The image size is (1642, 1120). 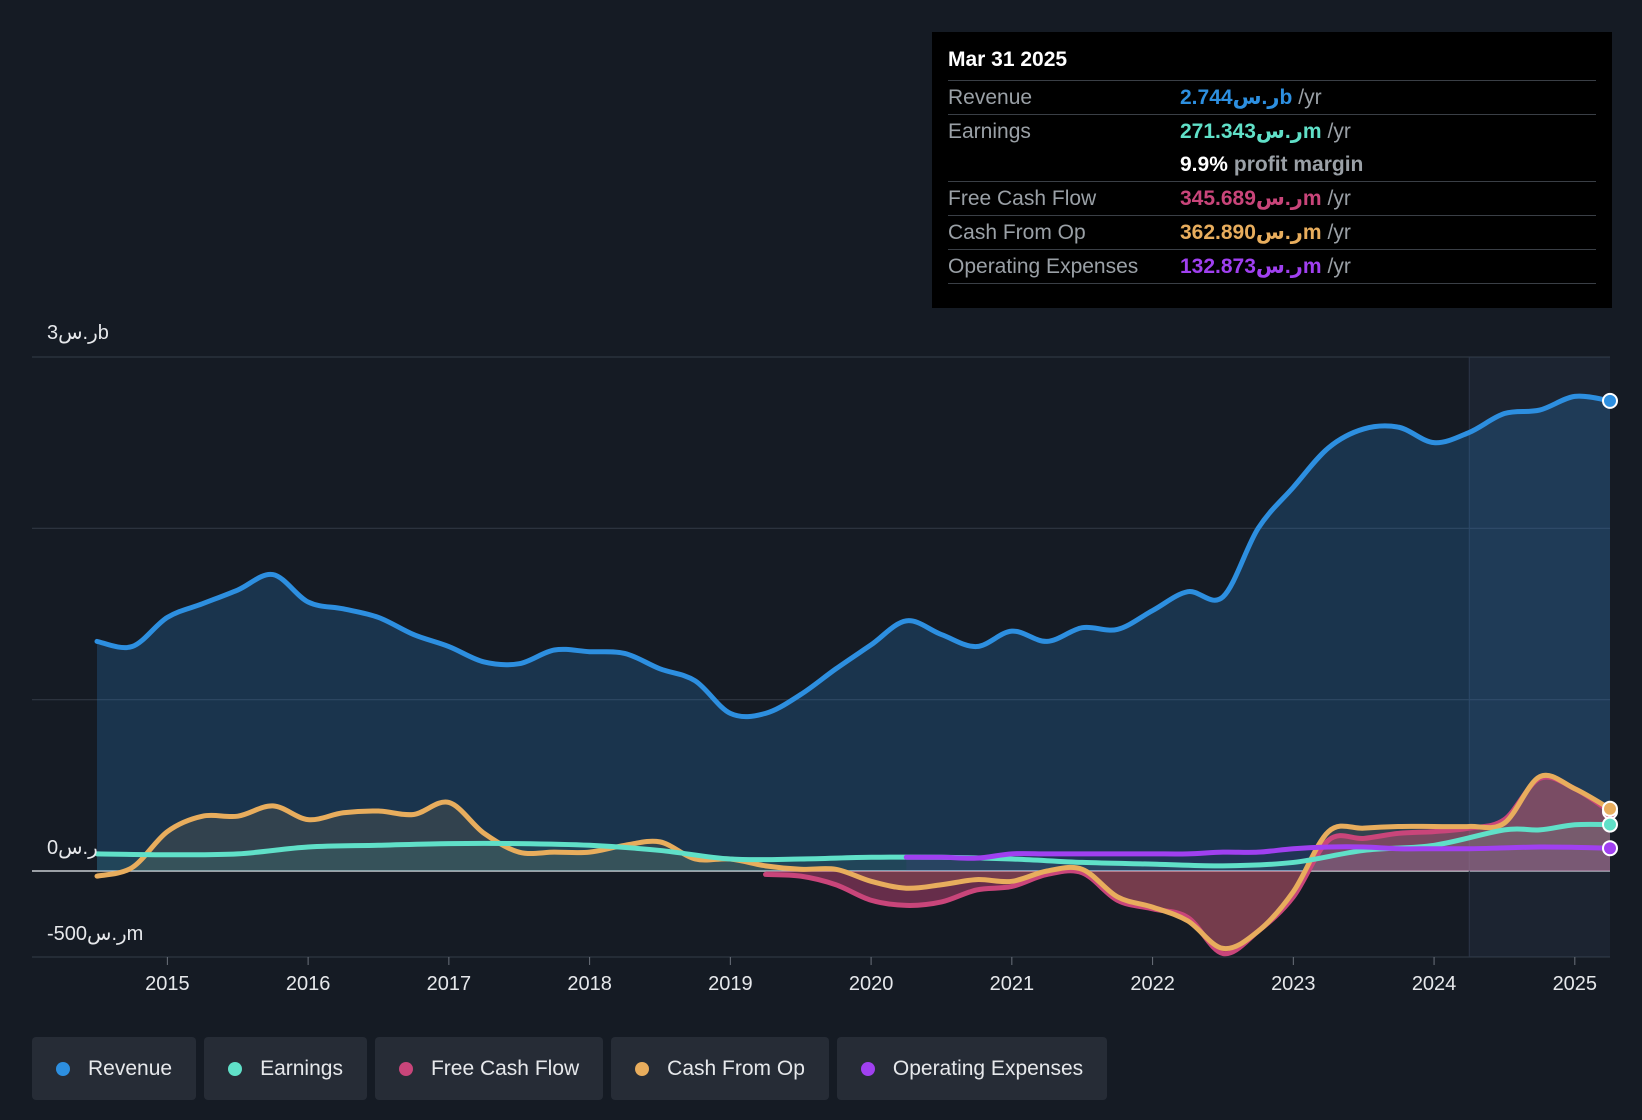 What do you see at coordinates (1293, 984) in the screenshot?
I see `x-tick-label: 2023` at bounding box center [1293, 984].